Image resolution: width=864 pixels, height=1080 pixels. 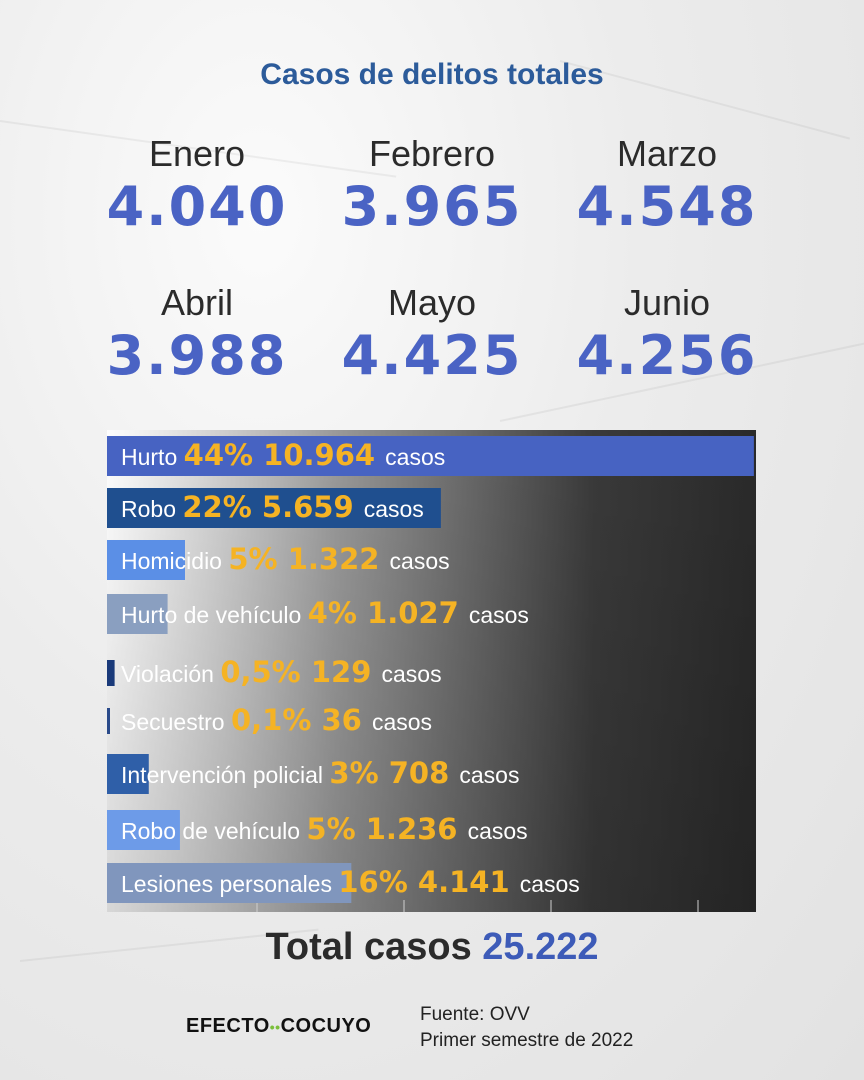 What do you see at coordinates (667, 206) in the screenshot?
I see `month-value: 4.548` at bounding box center [667, 206].